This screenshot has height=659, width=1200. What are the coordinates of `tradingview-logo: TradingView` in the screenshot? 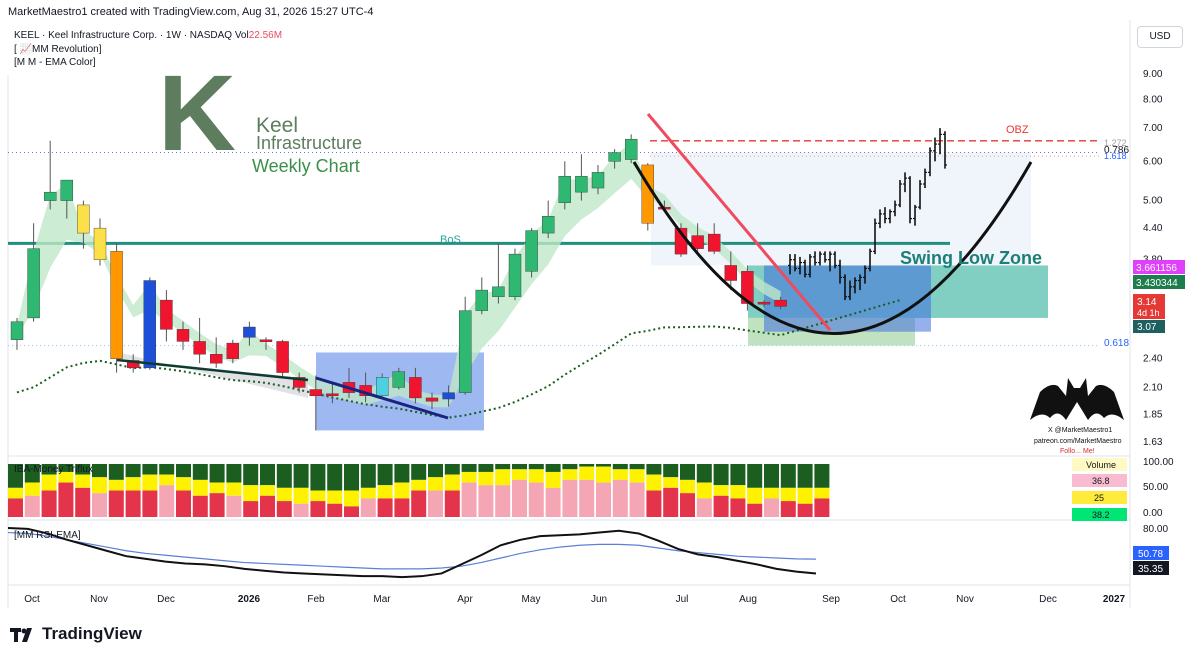 It's located at (76, 634).